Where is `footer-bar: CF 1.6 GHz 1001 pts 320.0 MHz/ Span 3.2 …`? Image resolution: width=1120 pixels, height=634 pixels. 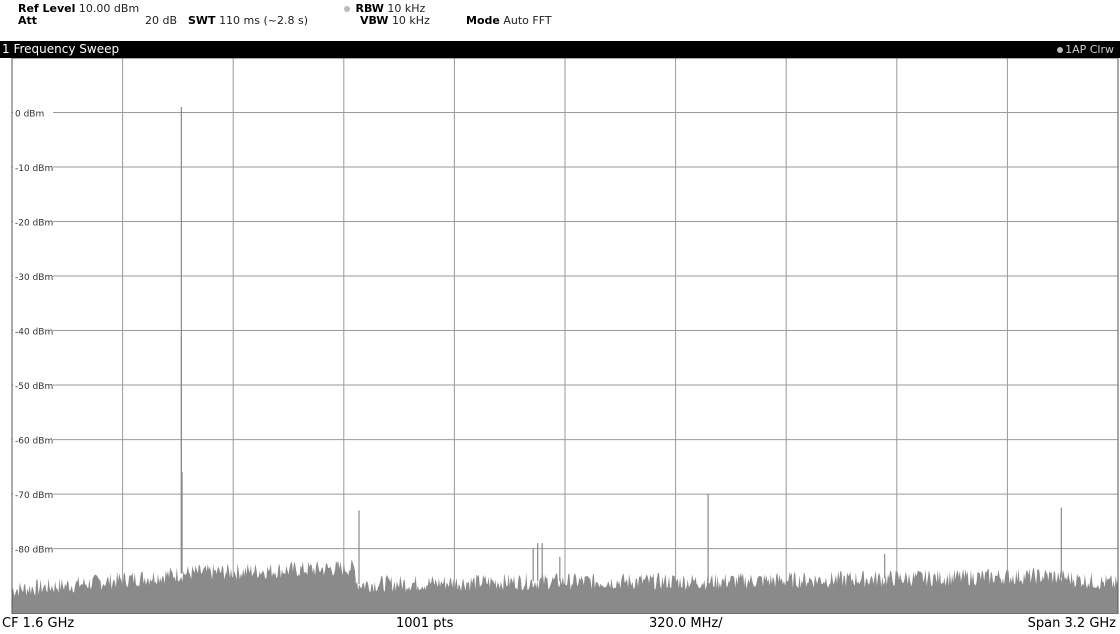 footer-bar: CF 1.6 GHz 1001 pts 320.0 MHz/ Span 3.2 … is located at coordinates (560, 624).